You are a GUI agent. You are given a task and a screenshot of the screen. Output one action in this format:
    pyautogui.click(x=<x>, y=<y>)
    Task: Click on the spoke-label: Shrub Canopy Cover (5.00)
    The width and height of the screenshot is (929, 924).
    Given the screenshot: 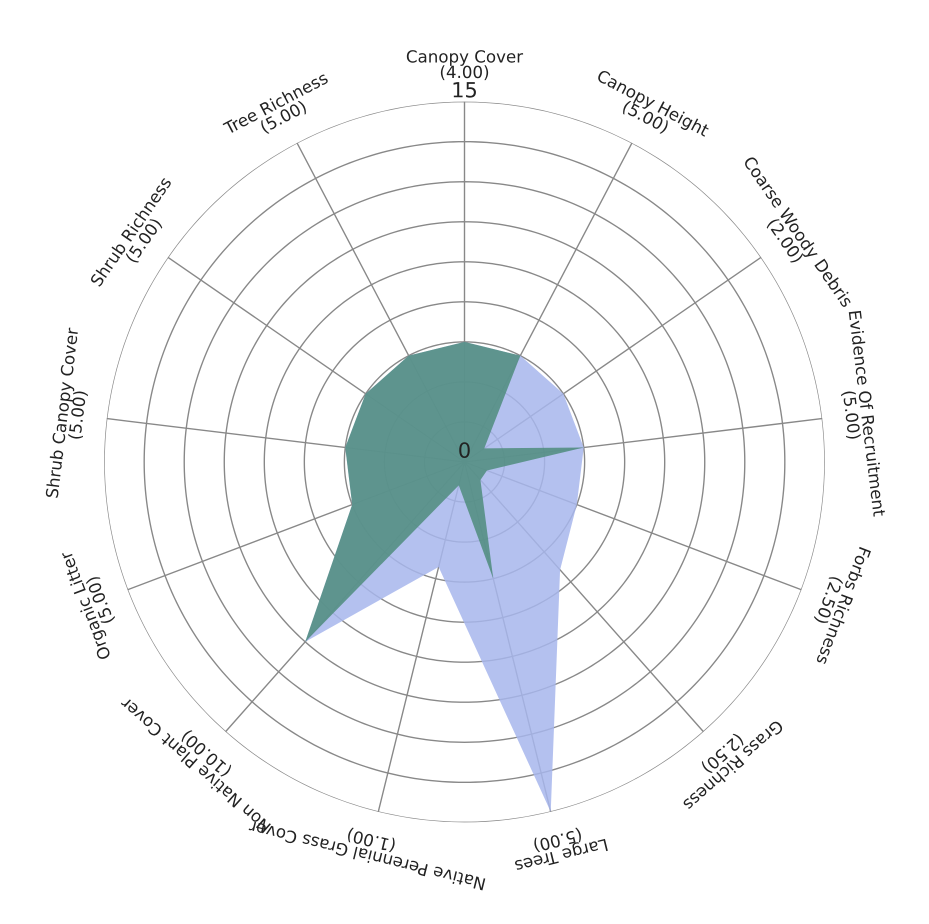 What is the action you would take?
    pyautogui.click(x=66, y=412)
    